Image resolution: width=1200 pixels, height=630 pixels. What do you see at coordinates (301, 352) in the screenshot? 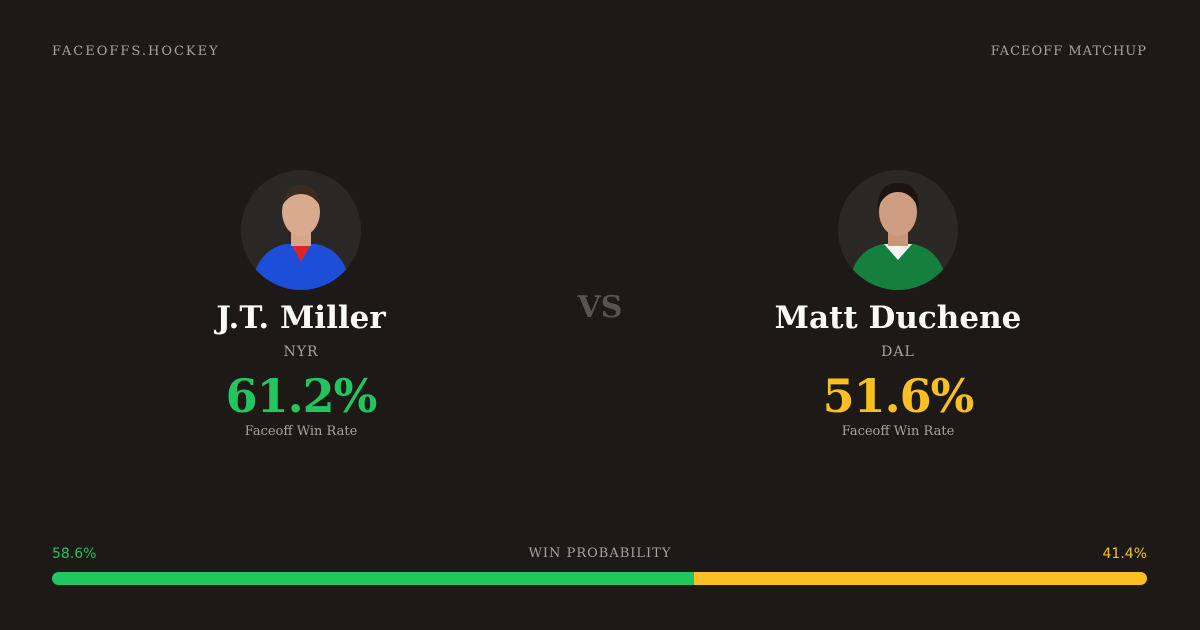
I see `player-team: NYR` at bounding box center [301, 352].